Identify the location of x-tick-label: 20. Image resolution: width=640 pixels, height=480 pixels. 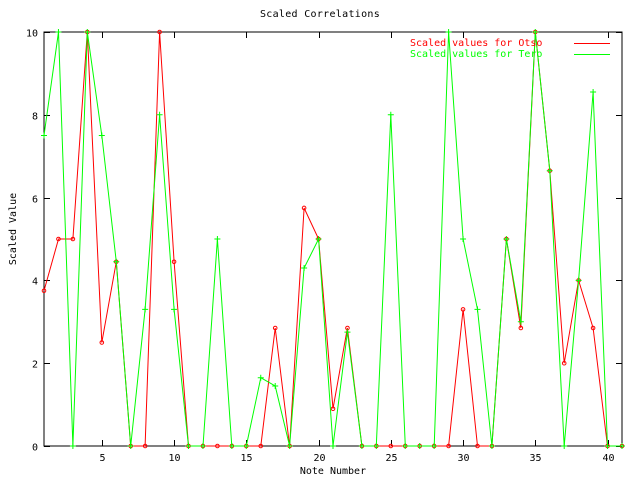
(319, 458).